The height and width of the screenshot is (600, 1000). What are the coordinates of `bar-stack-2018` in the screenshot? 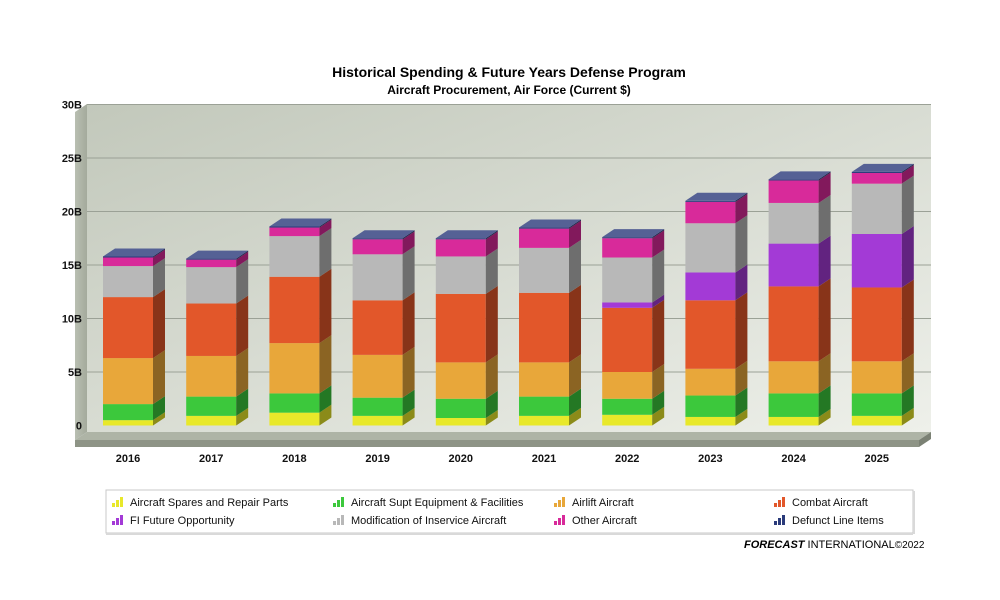 It's located at (300, 322).